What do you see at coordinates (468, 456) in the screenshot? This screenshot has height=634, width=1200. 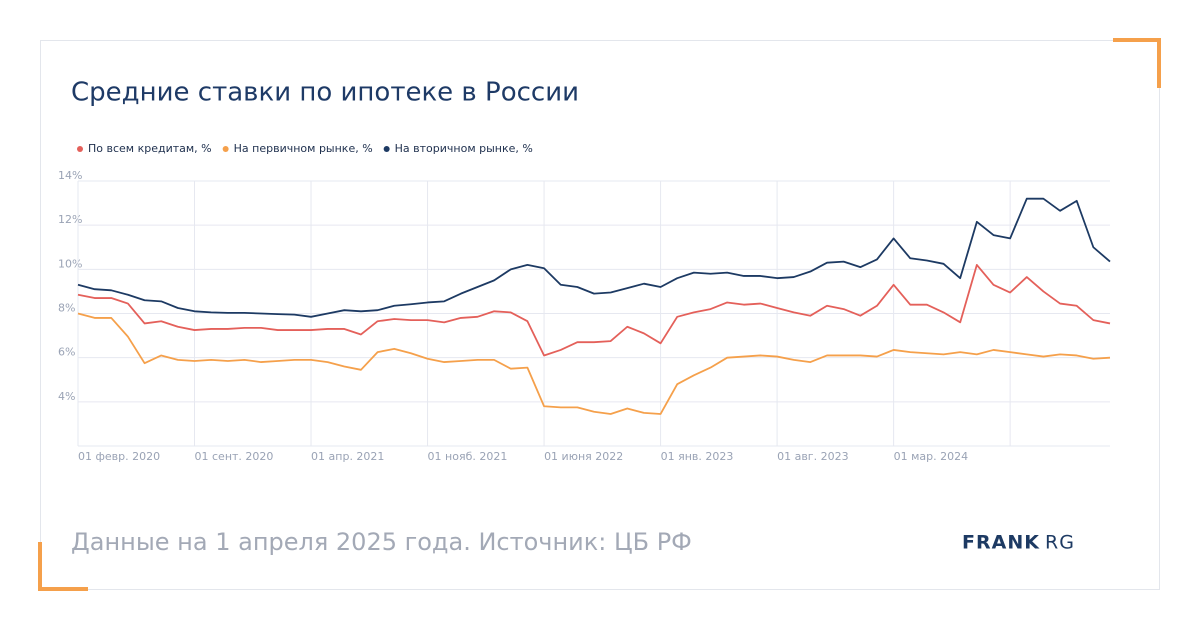 I see `x-tick-label: 01 нояб. 2021` at bounding box center [468, 456].